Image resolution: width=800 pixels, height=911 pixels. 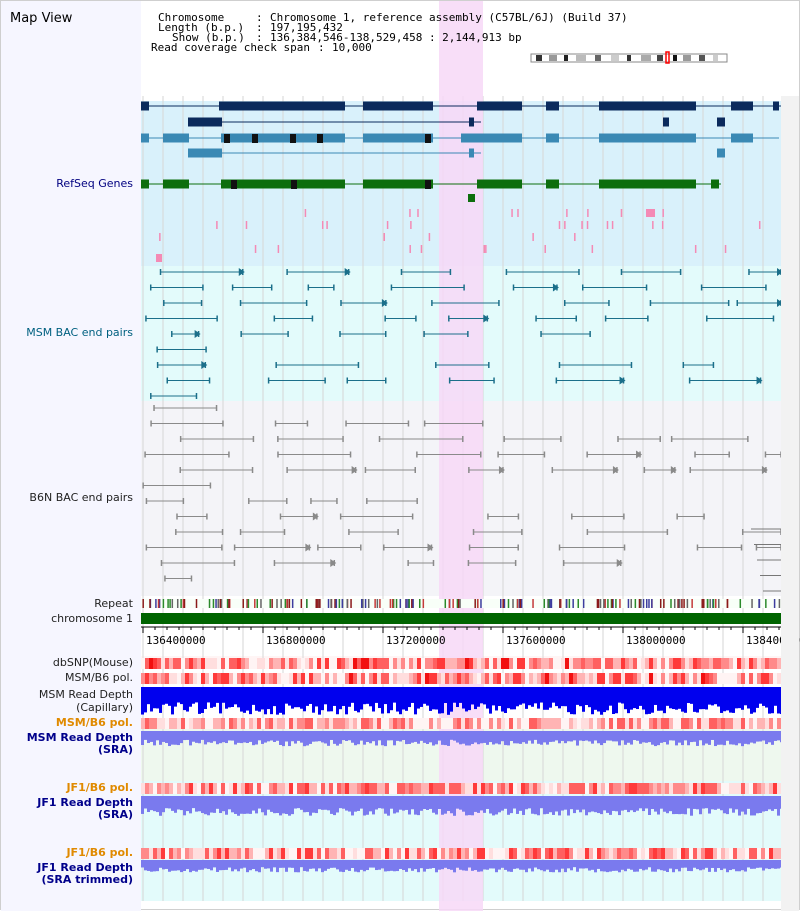 What do you see at coordinates (94, 183) in the screenshot?
I see `refseq-genes-label: RefSeq Genes` at bounding box center [94, 183].